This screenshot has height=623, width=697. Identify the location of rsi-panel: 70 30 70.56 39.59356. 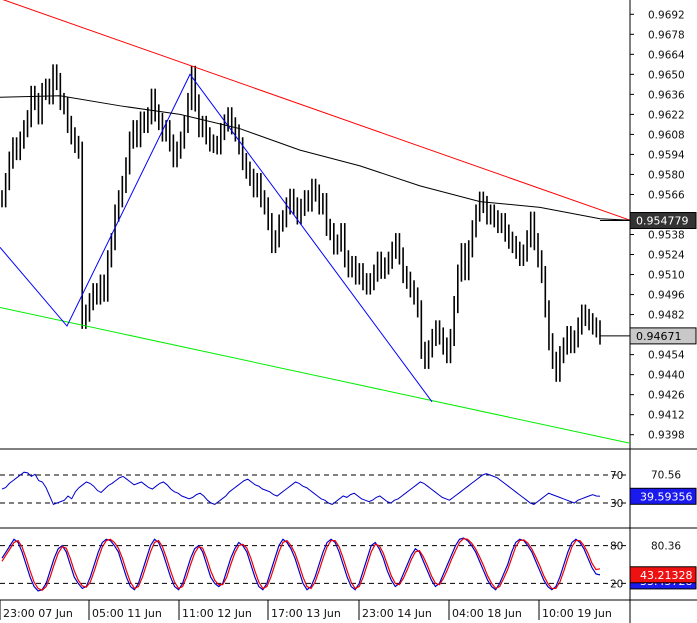
(348, 499).